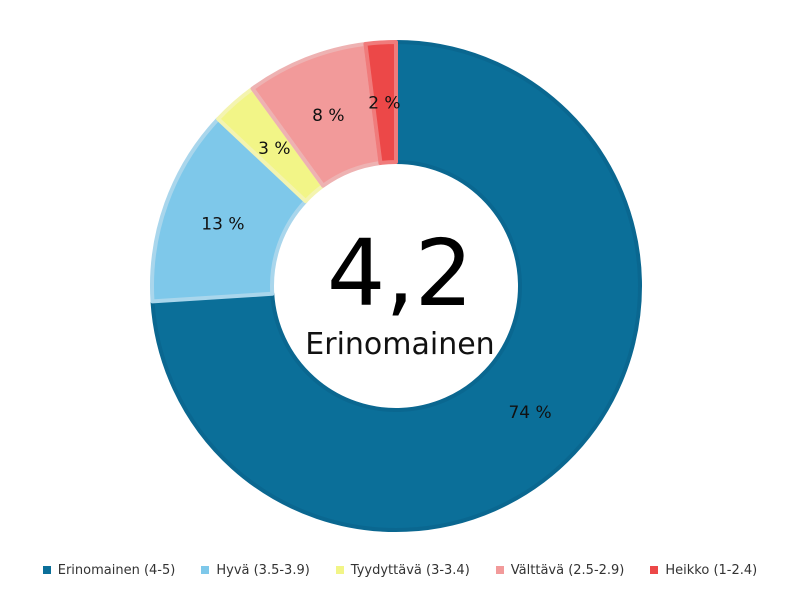 The height and width of the screenshot is (600, 800). I want to click on legend-item-heikko-1-2-4: Heikko (1-2.4), so click(703, 570).